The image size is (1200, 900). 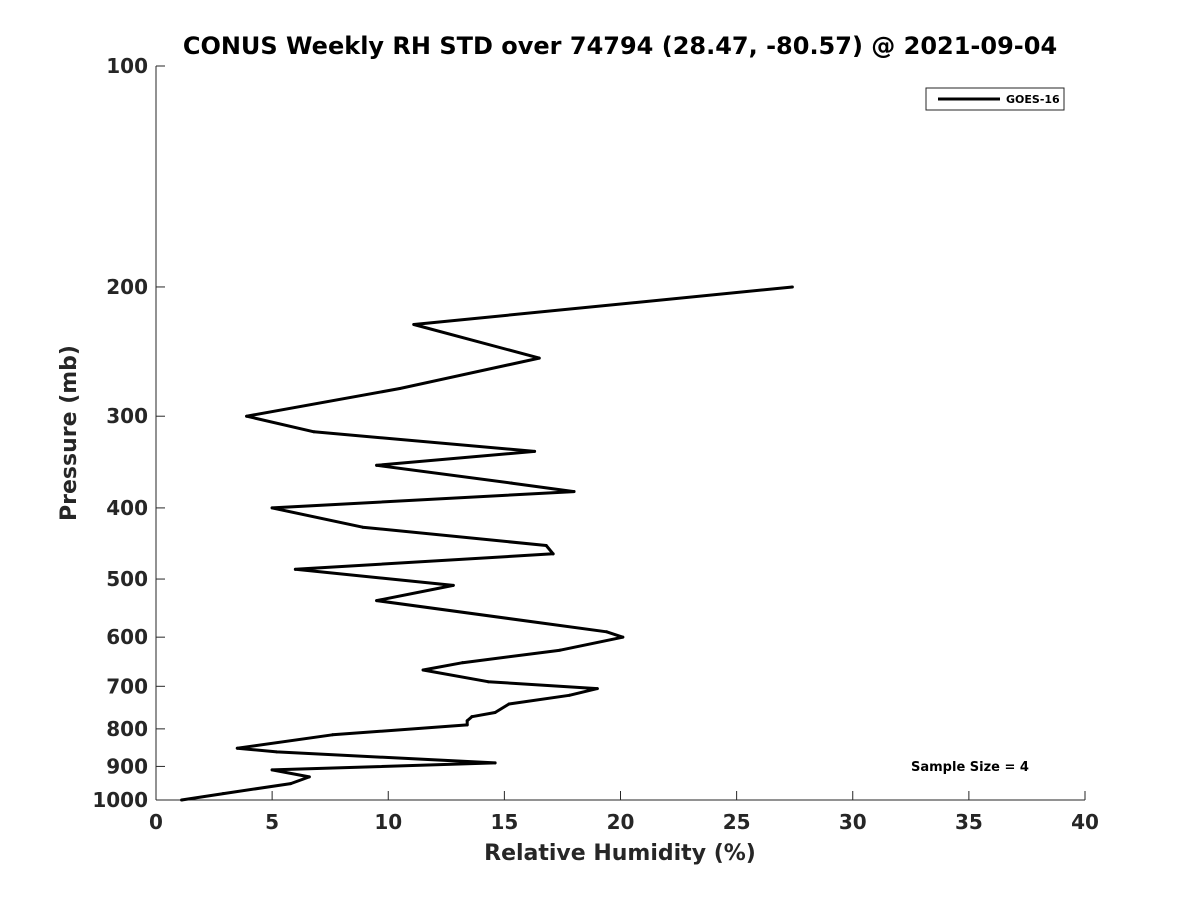 What do you see at coordinates (737, 822) in the screenshot?
I see `x-tick-label: 25` at bounding box center [737, 822].